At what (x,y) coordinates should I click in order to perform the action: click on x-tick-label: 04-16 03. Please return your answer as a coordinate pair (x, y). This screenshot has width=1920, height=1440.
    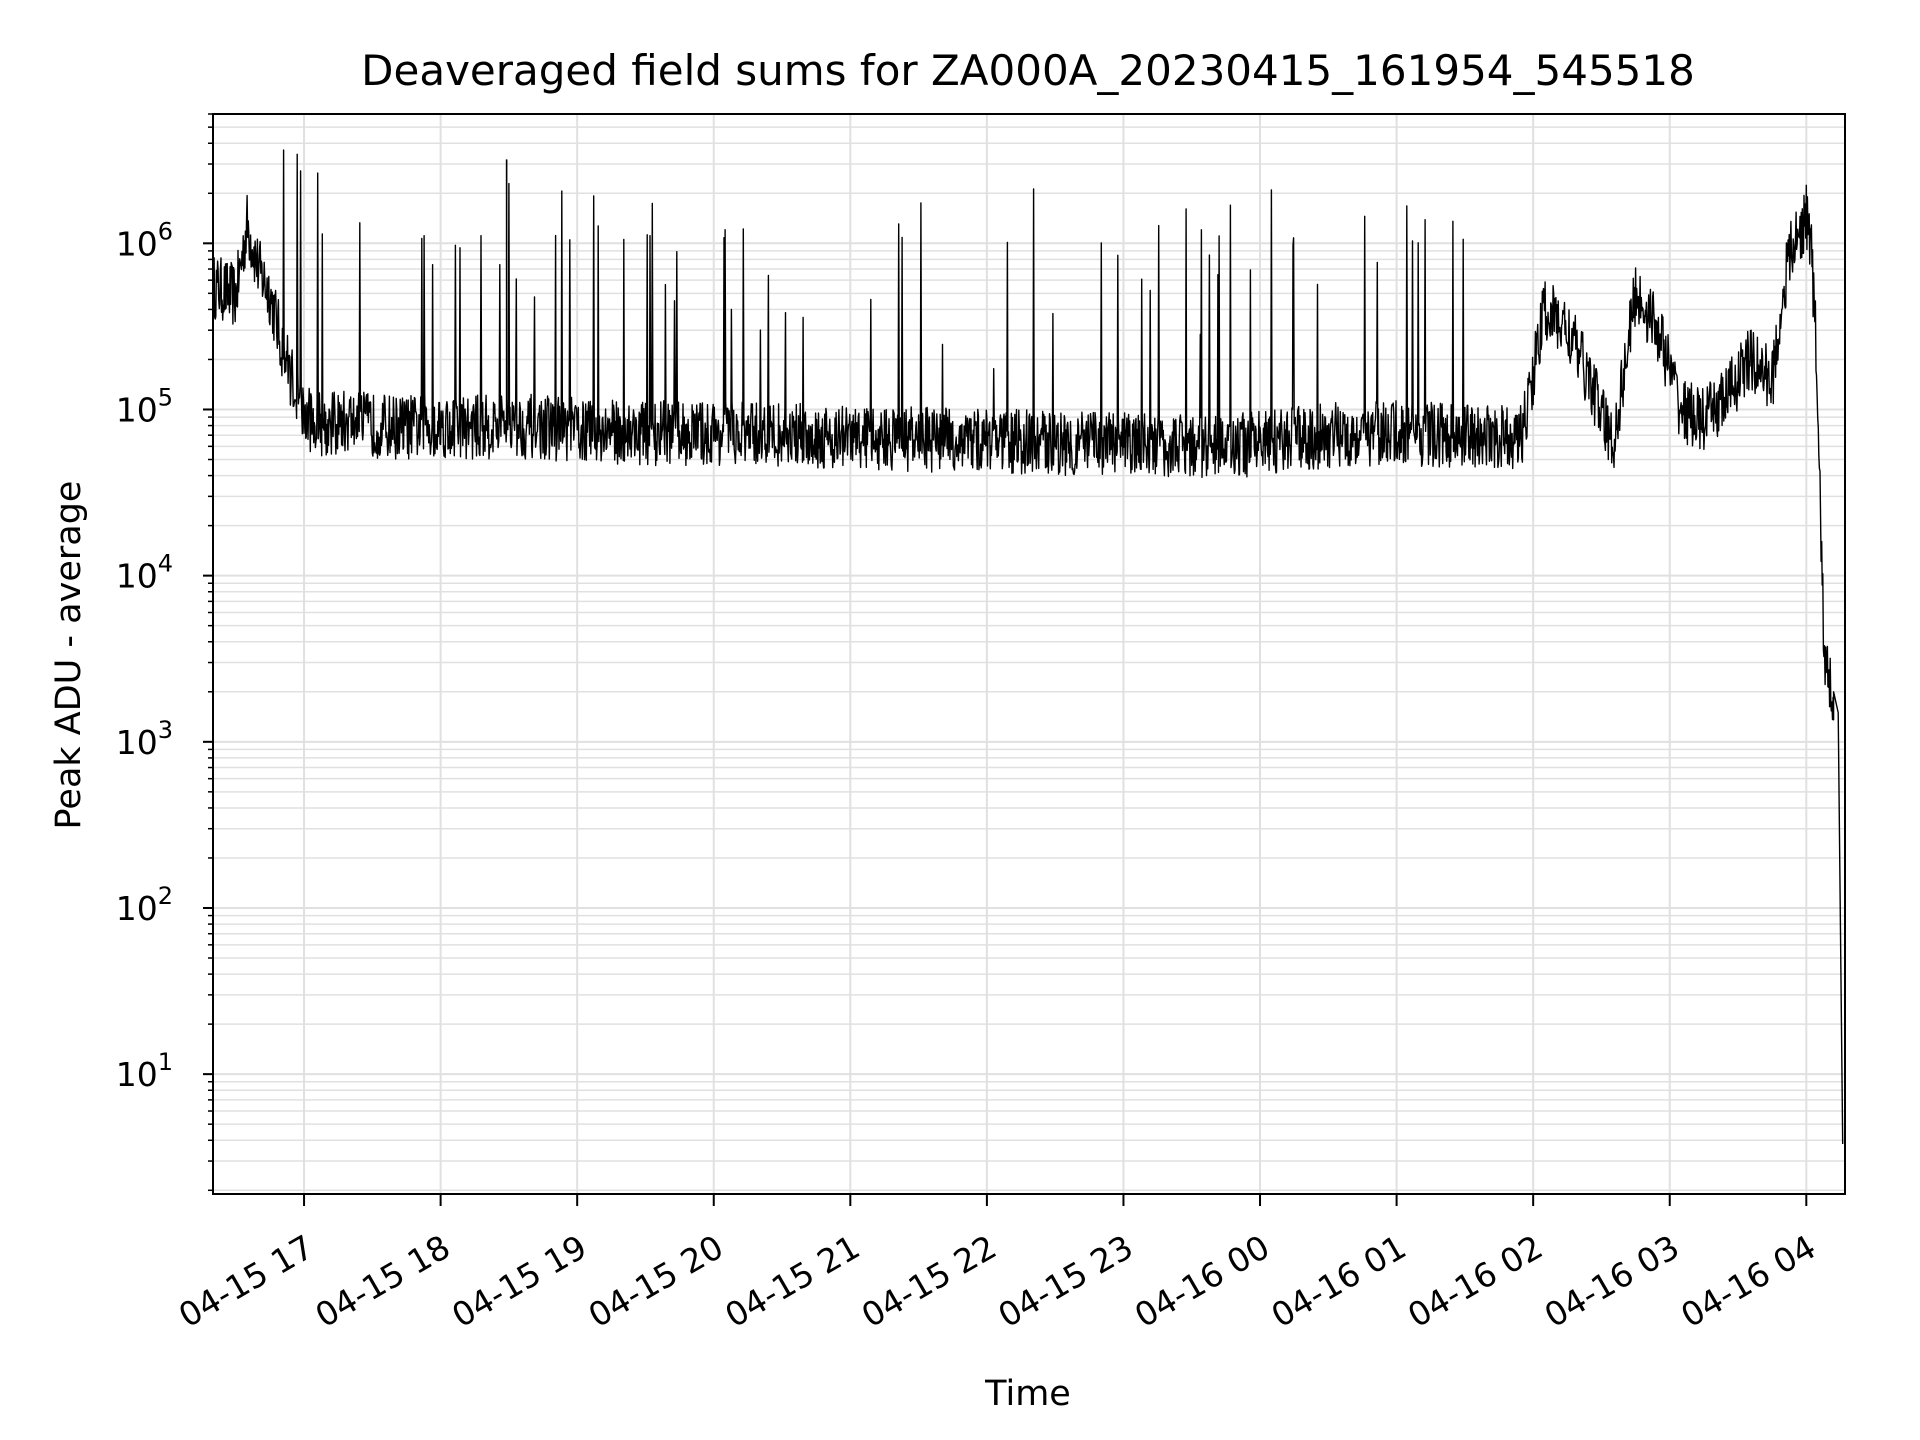
    Looking at the image, I should click on (1612, 1281).